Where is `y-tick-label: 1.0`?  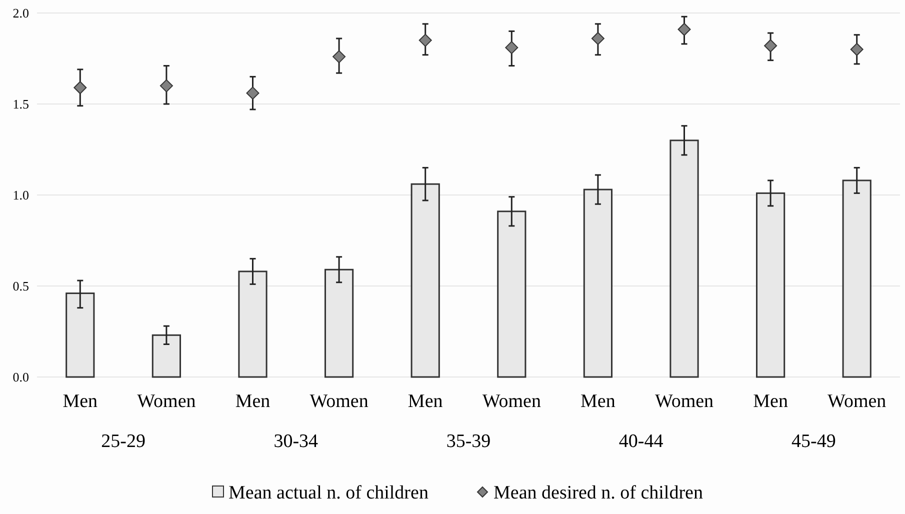 y-tick-label: 1.0 is located at coordinates (20, 195).